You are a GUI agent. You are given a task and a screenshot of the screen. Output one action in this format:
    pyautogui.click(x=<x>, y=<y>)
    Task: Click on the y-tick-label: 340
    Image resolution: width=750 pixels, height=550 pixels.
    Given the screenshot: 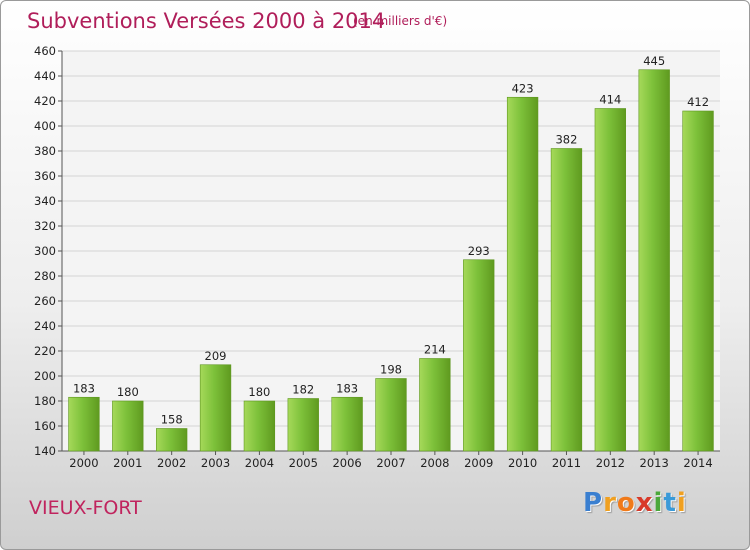 What is the action you would take?
    pyautogui.click(x=45, y=201)
    